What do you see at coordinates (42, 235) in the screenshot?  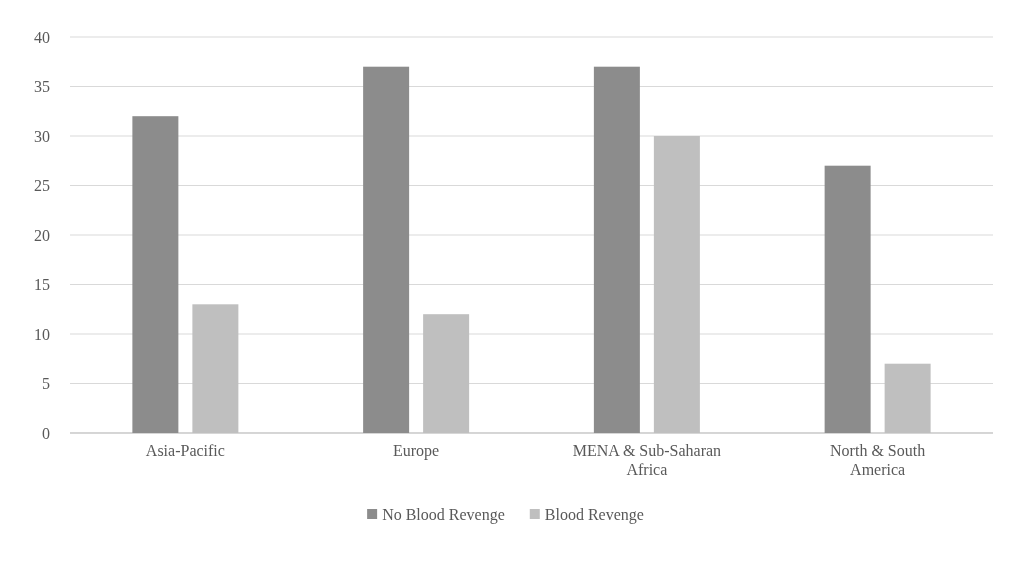 I see `y-tick-label: 20` at bounding box center [42, 235].